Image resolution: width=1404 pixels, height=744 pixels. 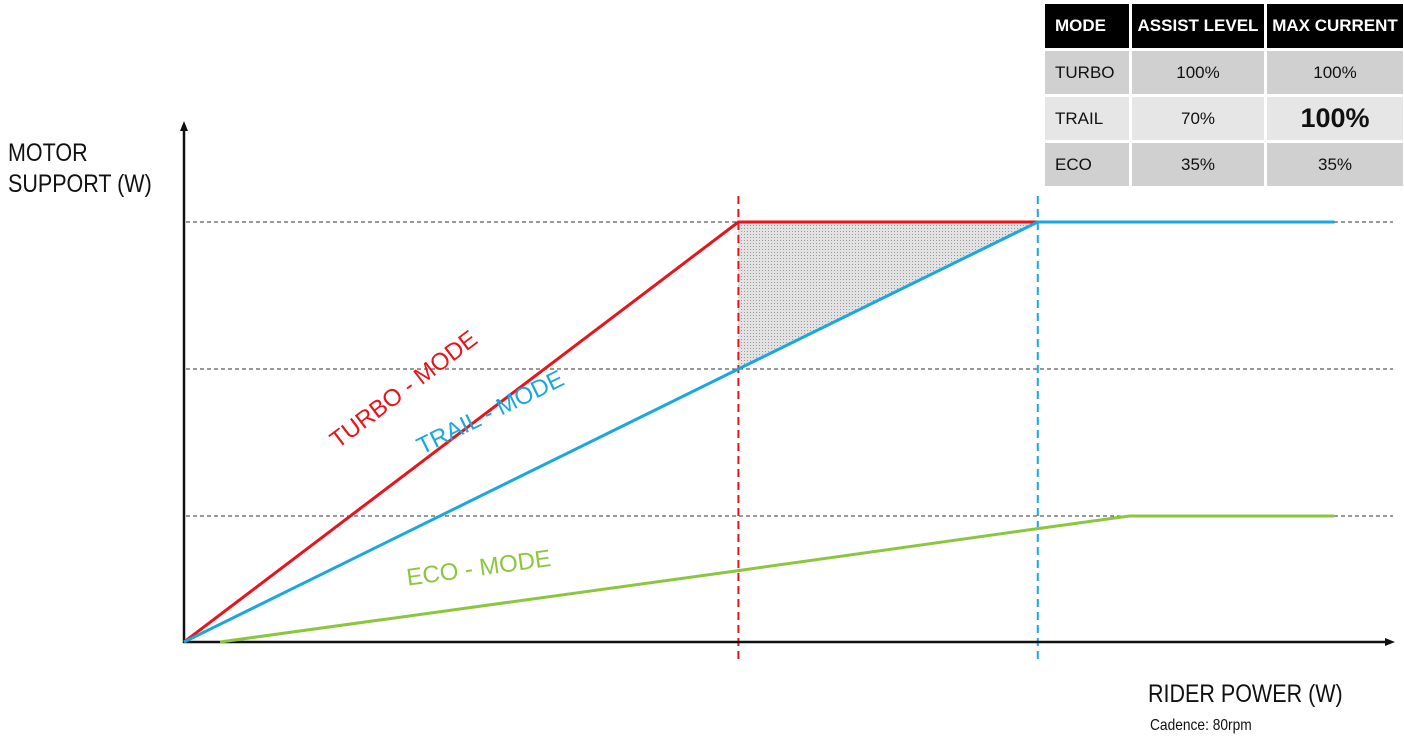 I want to click on mode-cell: TURBO, so click(x=1088, y=72).